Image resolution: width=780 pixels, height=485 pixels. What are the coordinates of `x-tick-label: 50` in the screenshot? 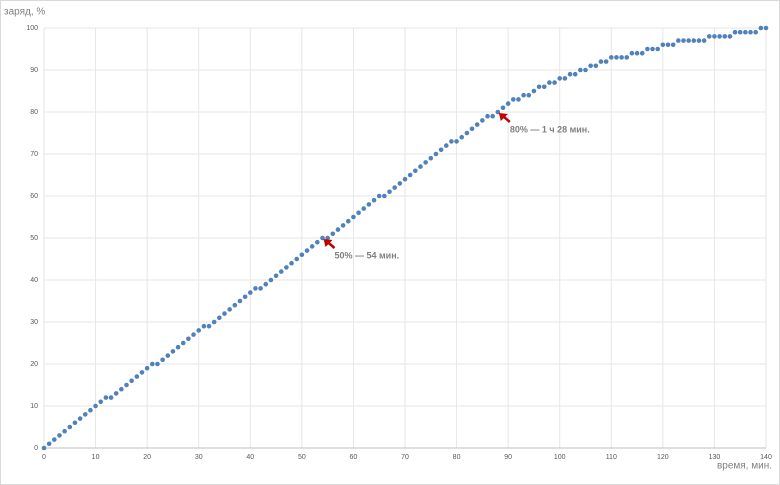 It's located at (302, 457).